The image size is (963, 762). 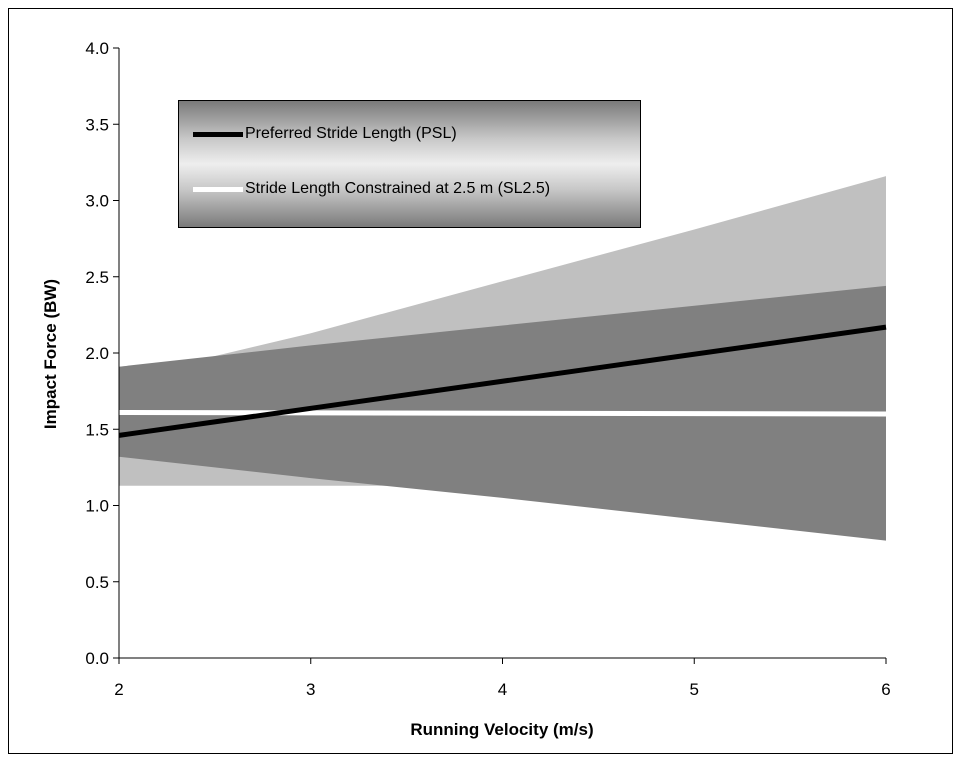 What do you see at coordinates (502, 689) in the screenshot?
I see `x-tick-label: 4` at bounding box center [502, 689].